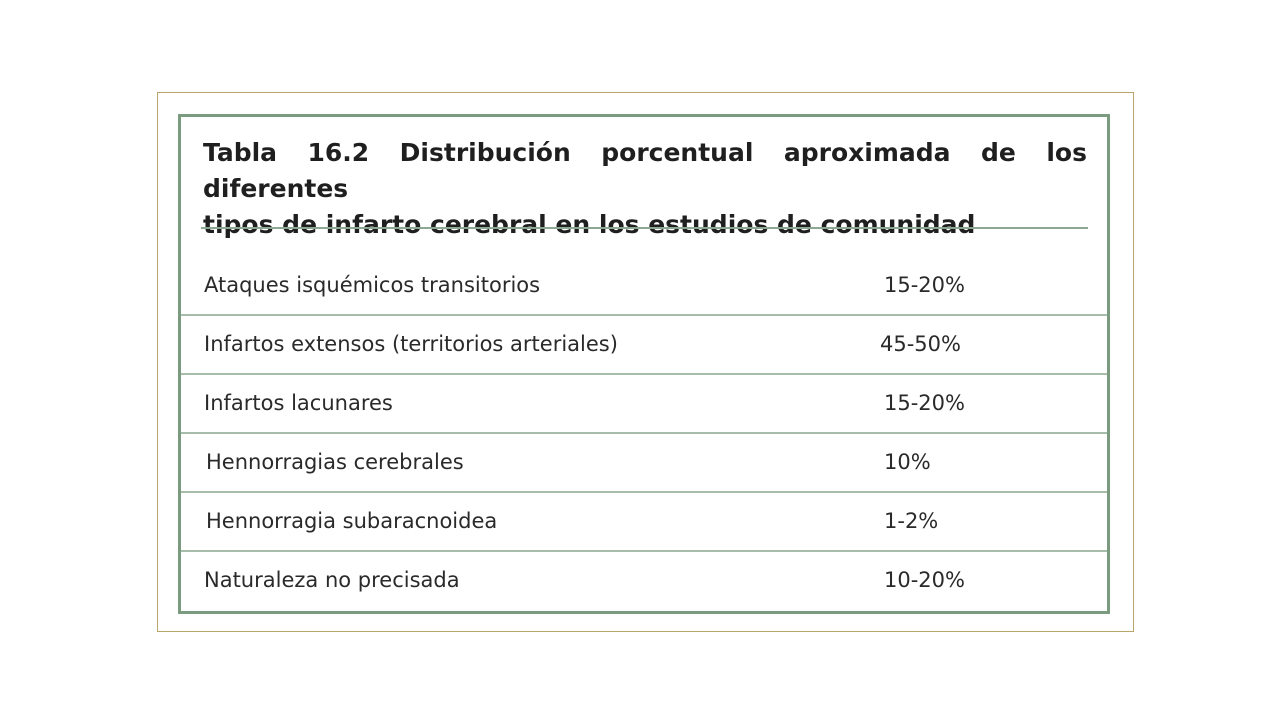 The height and width of the screenshot is (720, 1280). I want to click on row-label: Naturaleza no precisada, so click(332, 580).